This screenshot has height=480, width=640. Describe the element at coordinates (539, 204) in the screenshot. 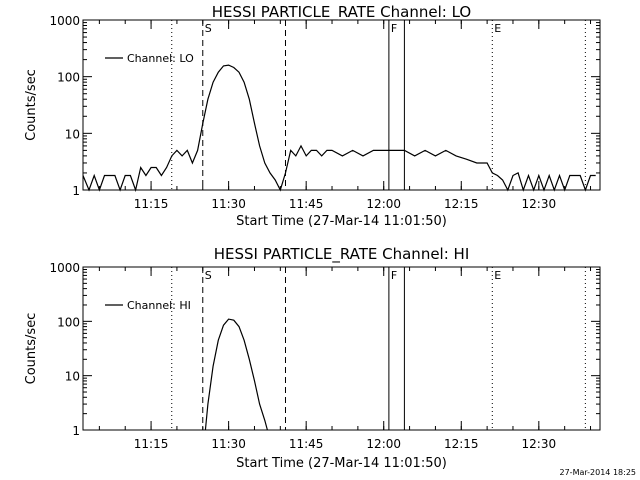

I see `panel-1-x-tick-label: 12:30` at that location.